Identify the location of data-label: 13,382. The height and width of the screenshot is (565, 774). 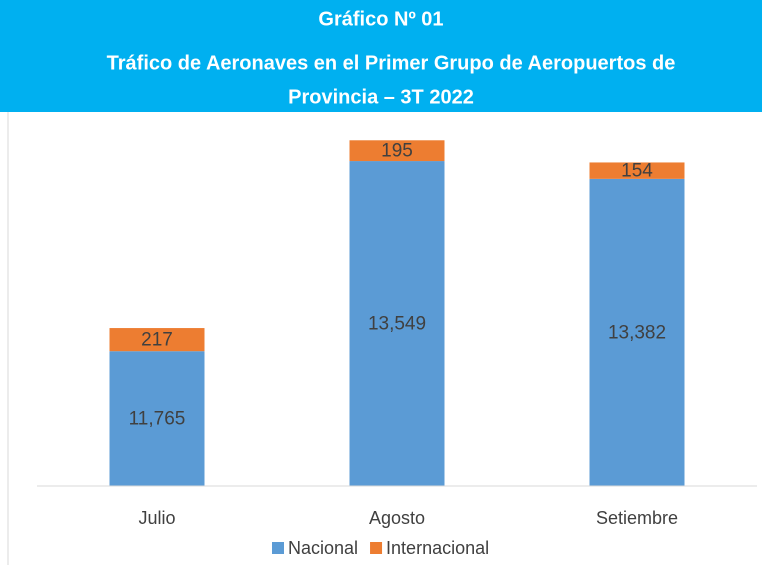
(637, 332).